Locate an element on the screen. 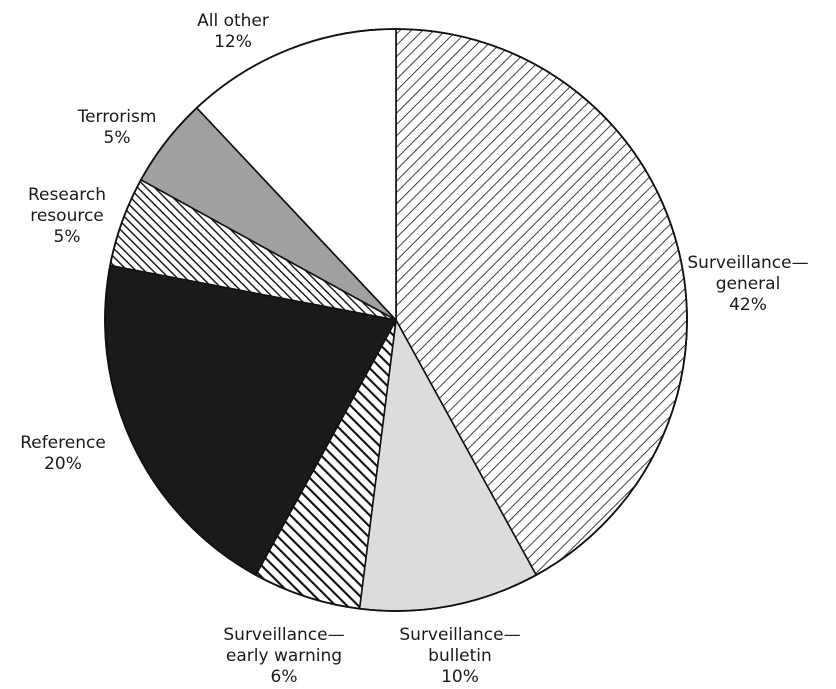  slice-label-surv-general: Surveillance— general 42% is located at coordinates (747, 284).